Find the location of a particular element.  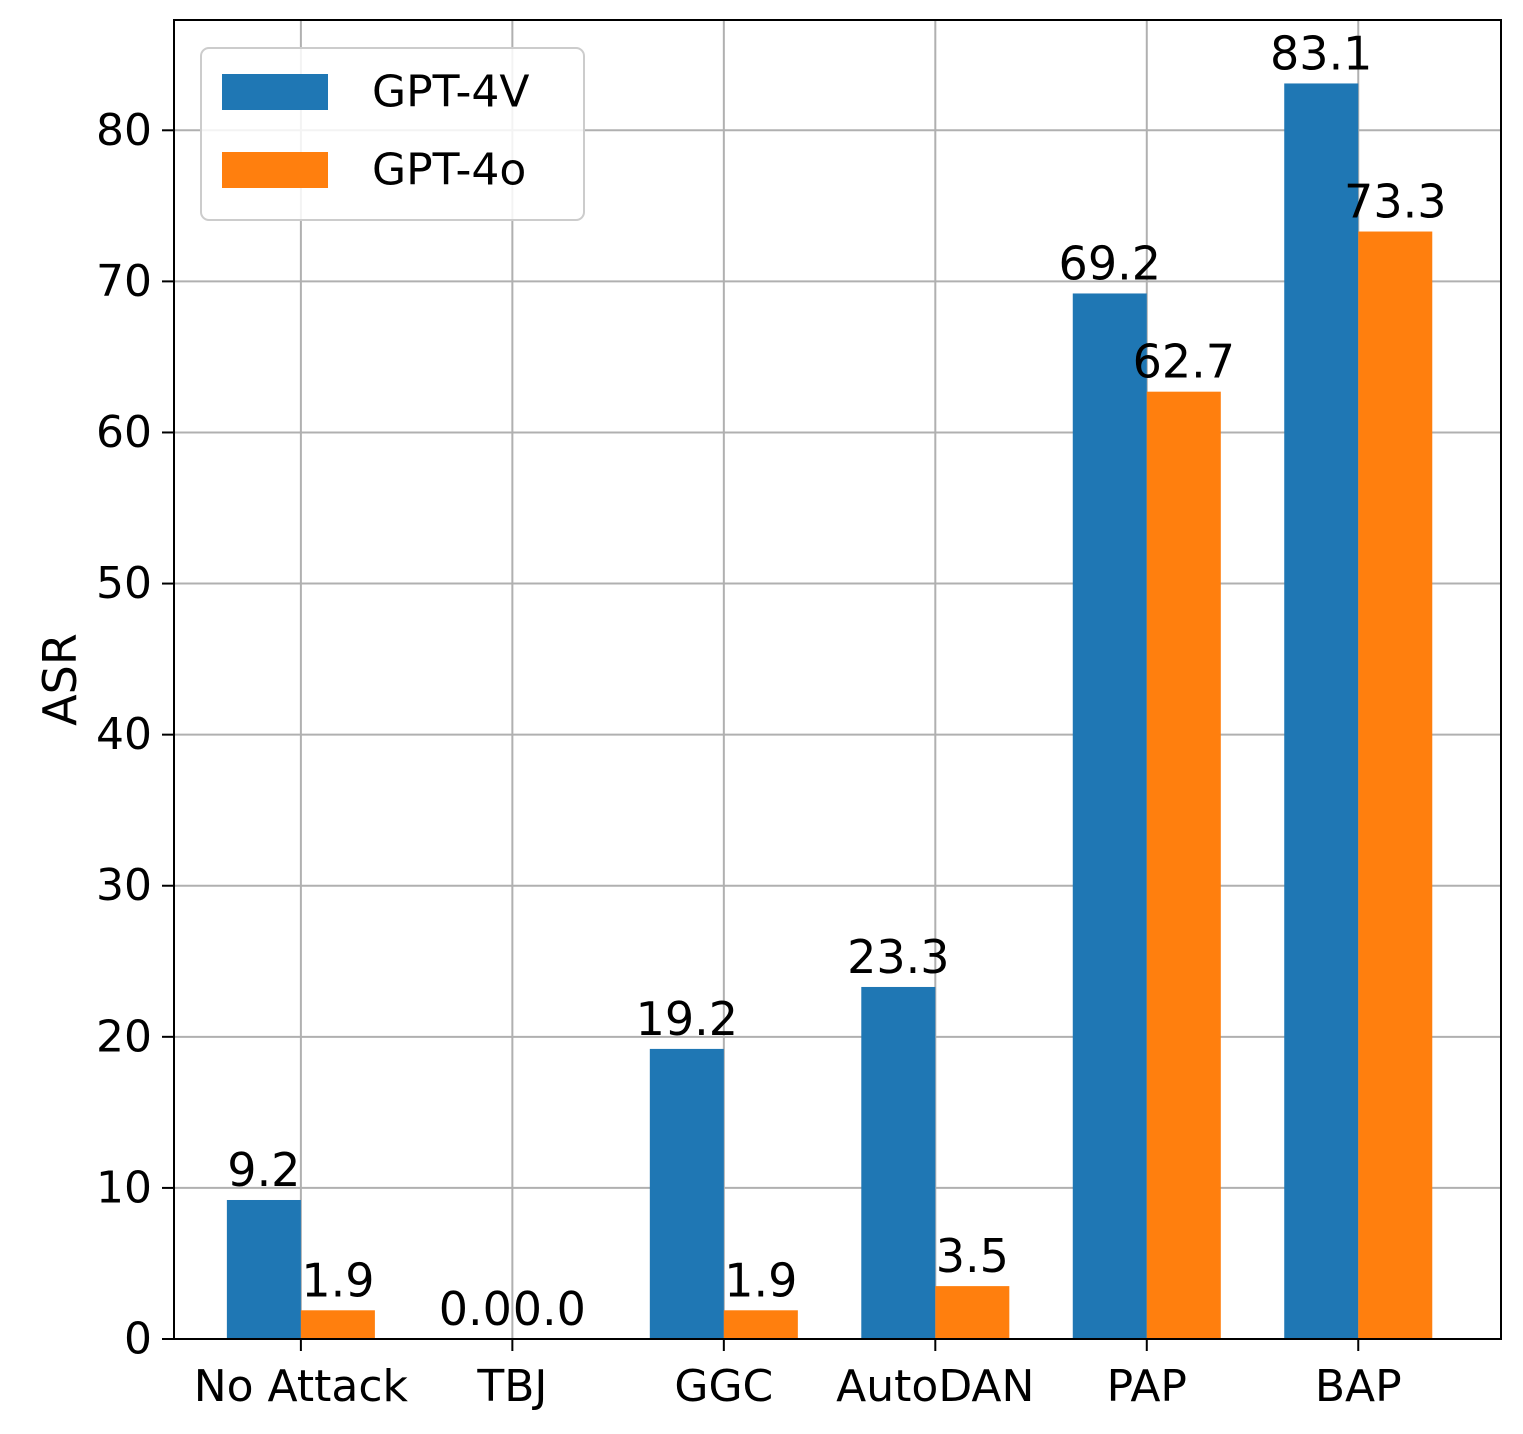

bar-gpt-4o-pap is located at coordinates (1183, 865).